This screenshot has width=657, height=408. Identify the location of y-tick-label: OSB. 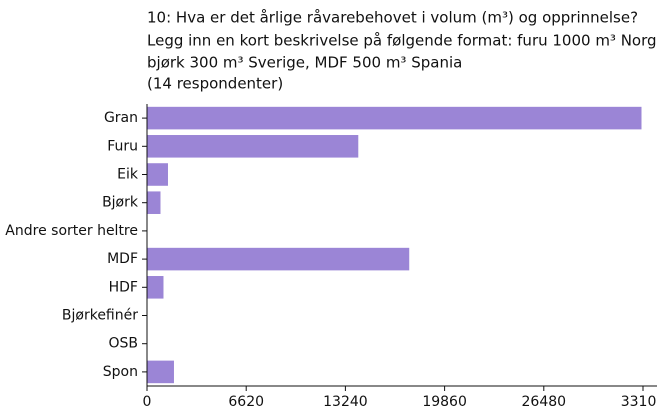
(123, 344).